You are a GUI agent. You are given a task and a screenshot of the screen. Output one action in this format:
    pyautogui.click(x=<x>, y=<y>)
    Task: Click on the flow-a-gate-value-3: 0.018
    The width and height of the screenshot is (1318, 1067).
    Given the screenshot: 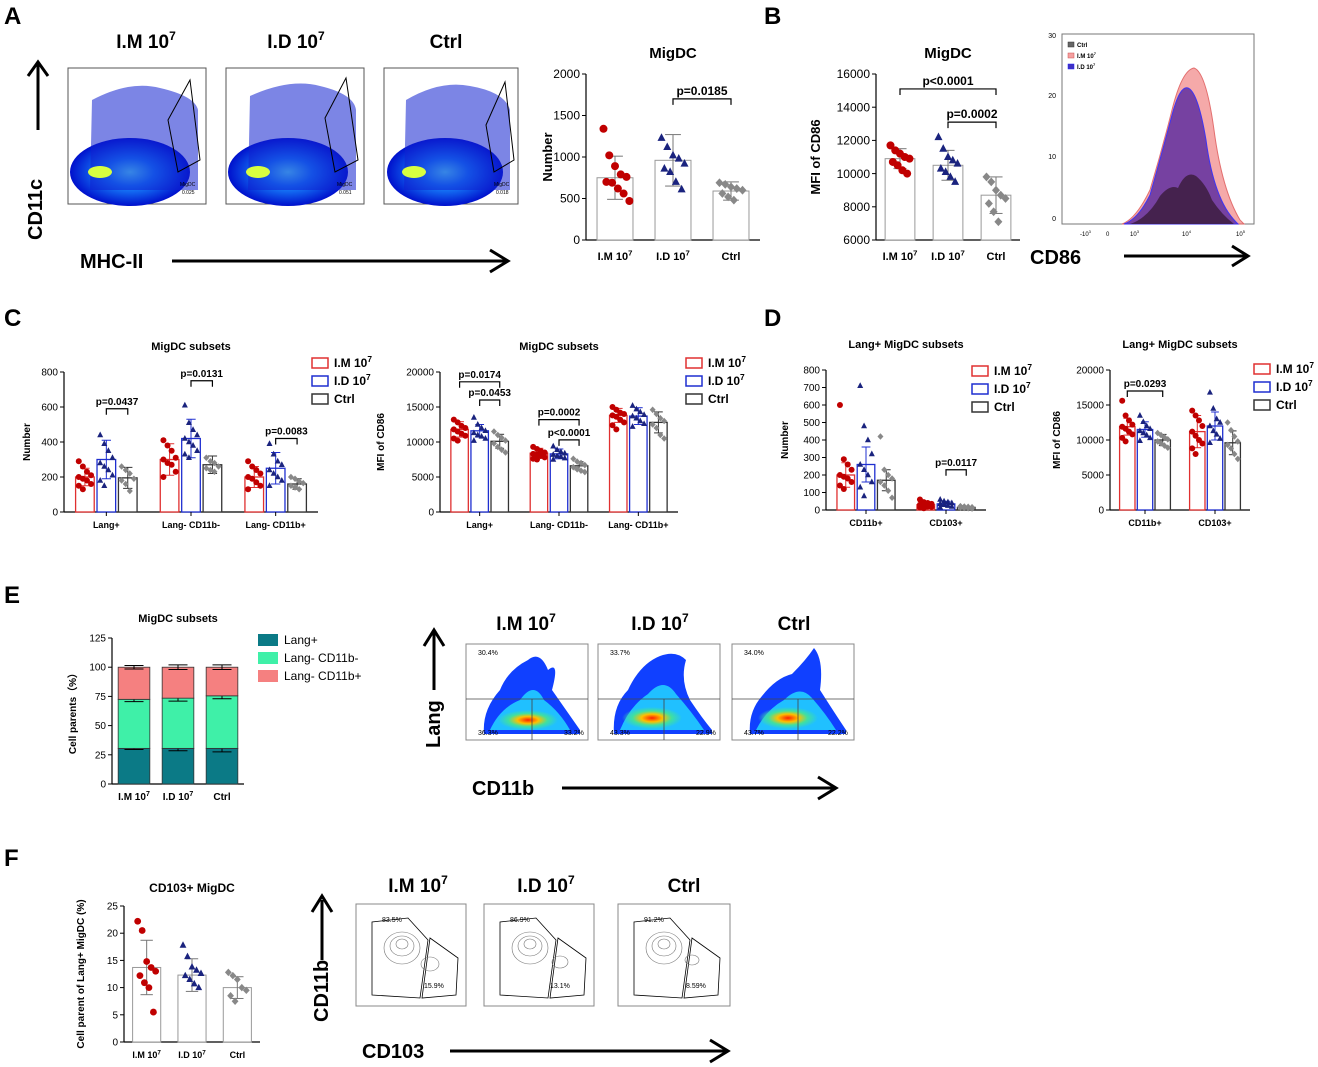 What is the action you would take?
    pyautogui.click(x=502, y=193)
    